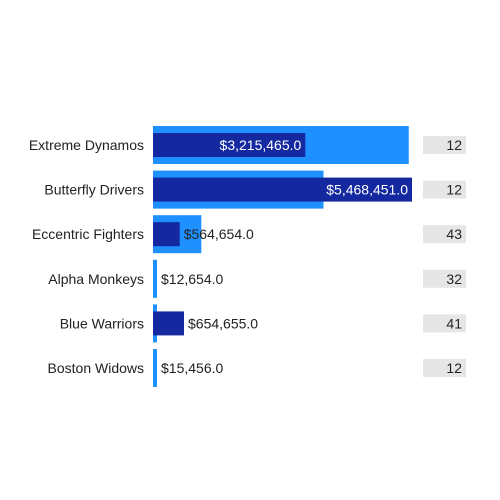 The width and height of the screenshot is (500, 500). I want to click on category-label: Eccentric Fighters, so click(88, 234).